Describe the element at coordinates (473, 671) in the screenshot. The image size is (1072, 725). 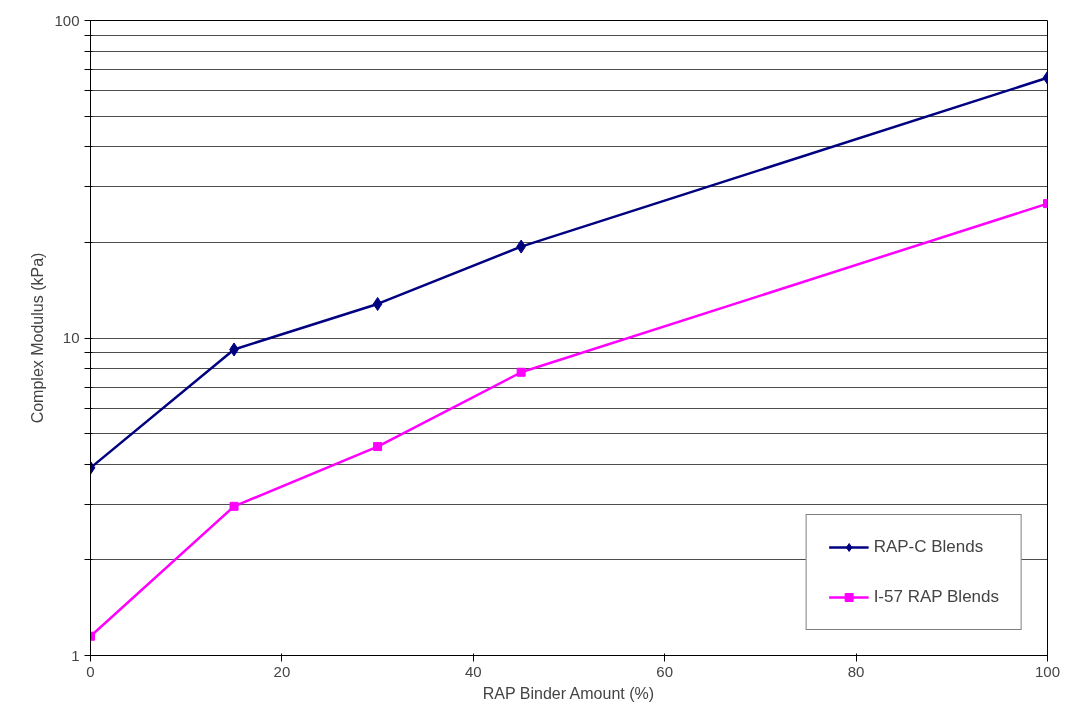
I see `x-tick-label: 40` at that location.